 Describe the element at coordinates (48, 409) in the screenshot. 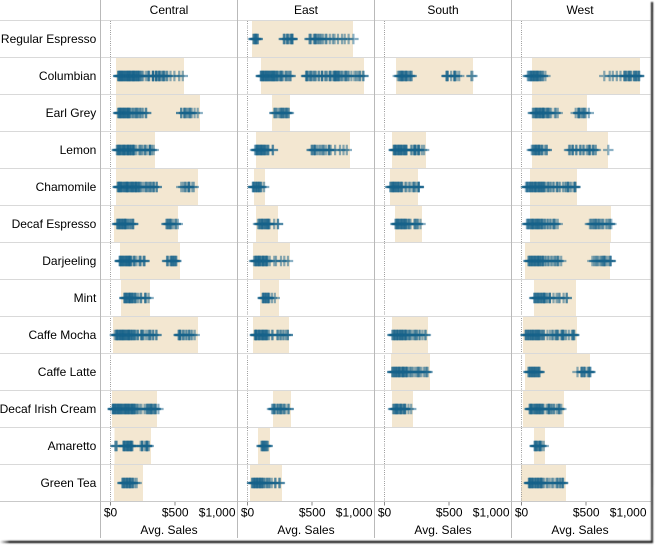

I see `svg-text: Decaf Irish Cream` at that location.